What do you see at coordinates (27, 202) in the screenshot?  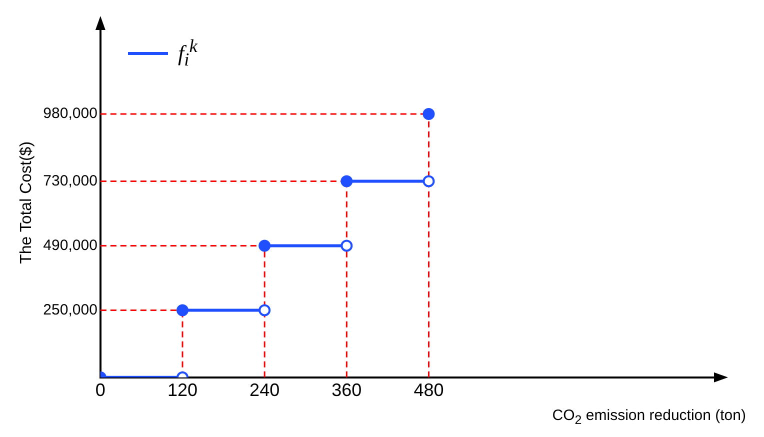 I see `y-axis-title: The Total Cost($)` at bounding box center [27, 202].